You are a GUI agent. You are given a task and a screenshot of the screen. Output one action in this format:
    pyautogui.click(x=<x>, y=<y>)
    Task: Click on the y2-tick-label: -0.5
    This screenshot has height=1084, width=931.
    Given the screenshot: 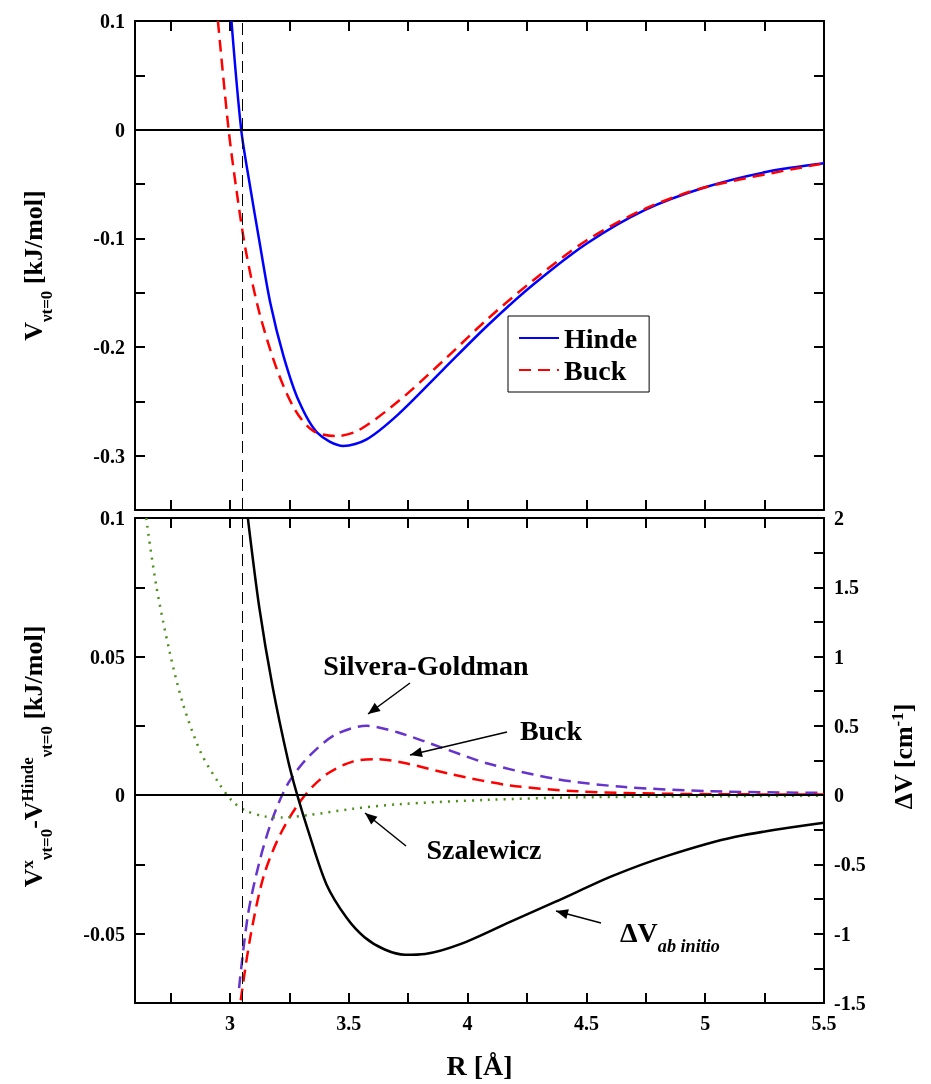 What is the action you would take?
    pyautogui.click(x=850, y=864)
    